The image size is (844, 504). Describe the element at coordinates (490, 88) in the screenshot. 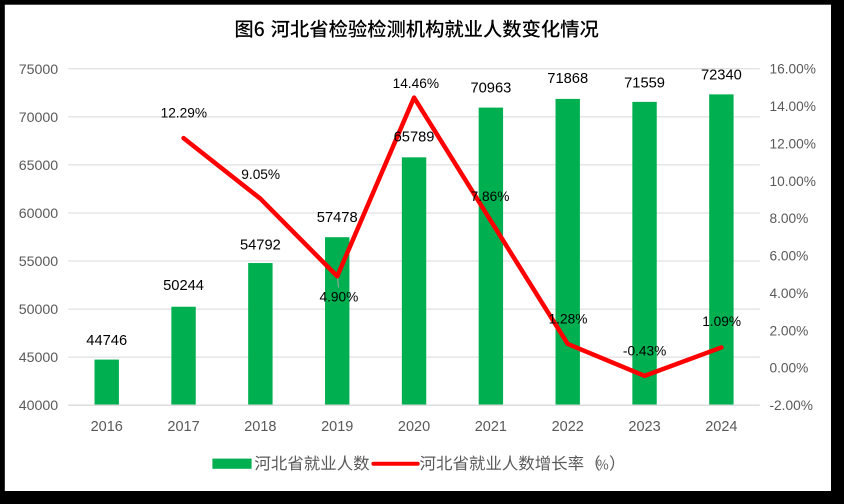

I see `svg-text: 70963` at that location.